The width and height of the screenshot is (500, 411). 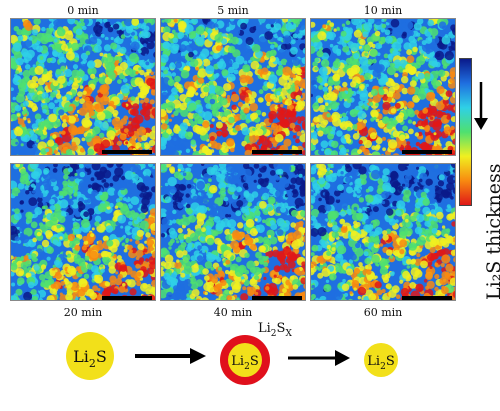 I want to click on li2s-particle-small-label: Li2S, so click(x=380, y=363).